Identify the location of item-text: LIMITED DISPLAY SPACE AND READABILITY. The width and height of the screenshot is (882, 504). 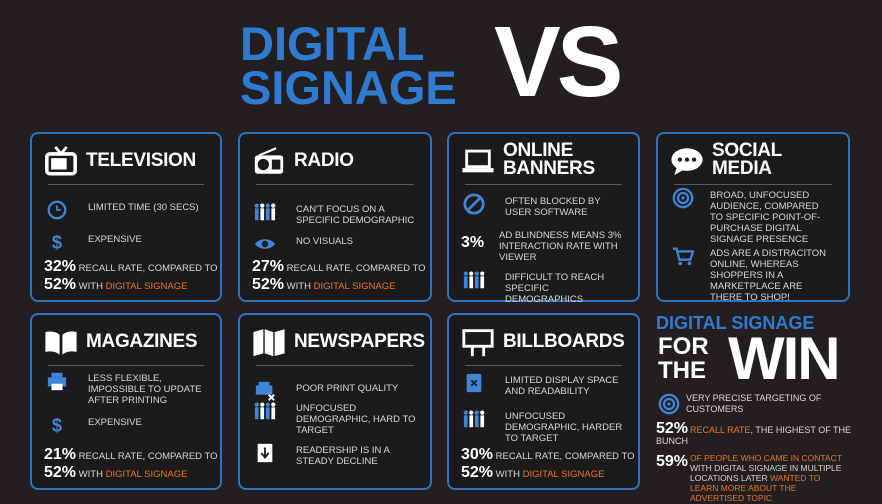
(562, 386).